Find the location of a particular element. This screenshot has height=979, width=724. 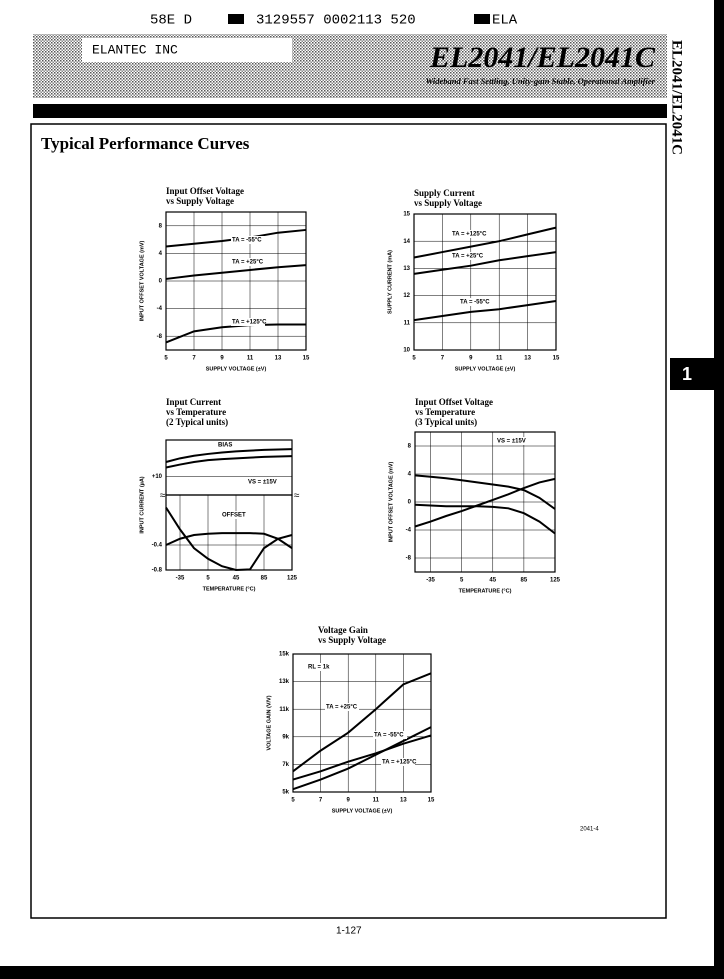

annotation: VS = ±15V is located at coordinates (511, 442).